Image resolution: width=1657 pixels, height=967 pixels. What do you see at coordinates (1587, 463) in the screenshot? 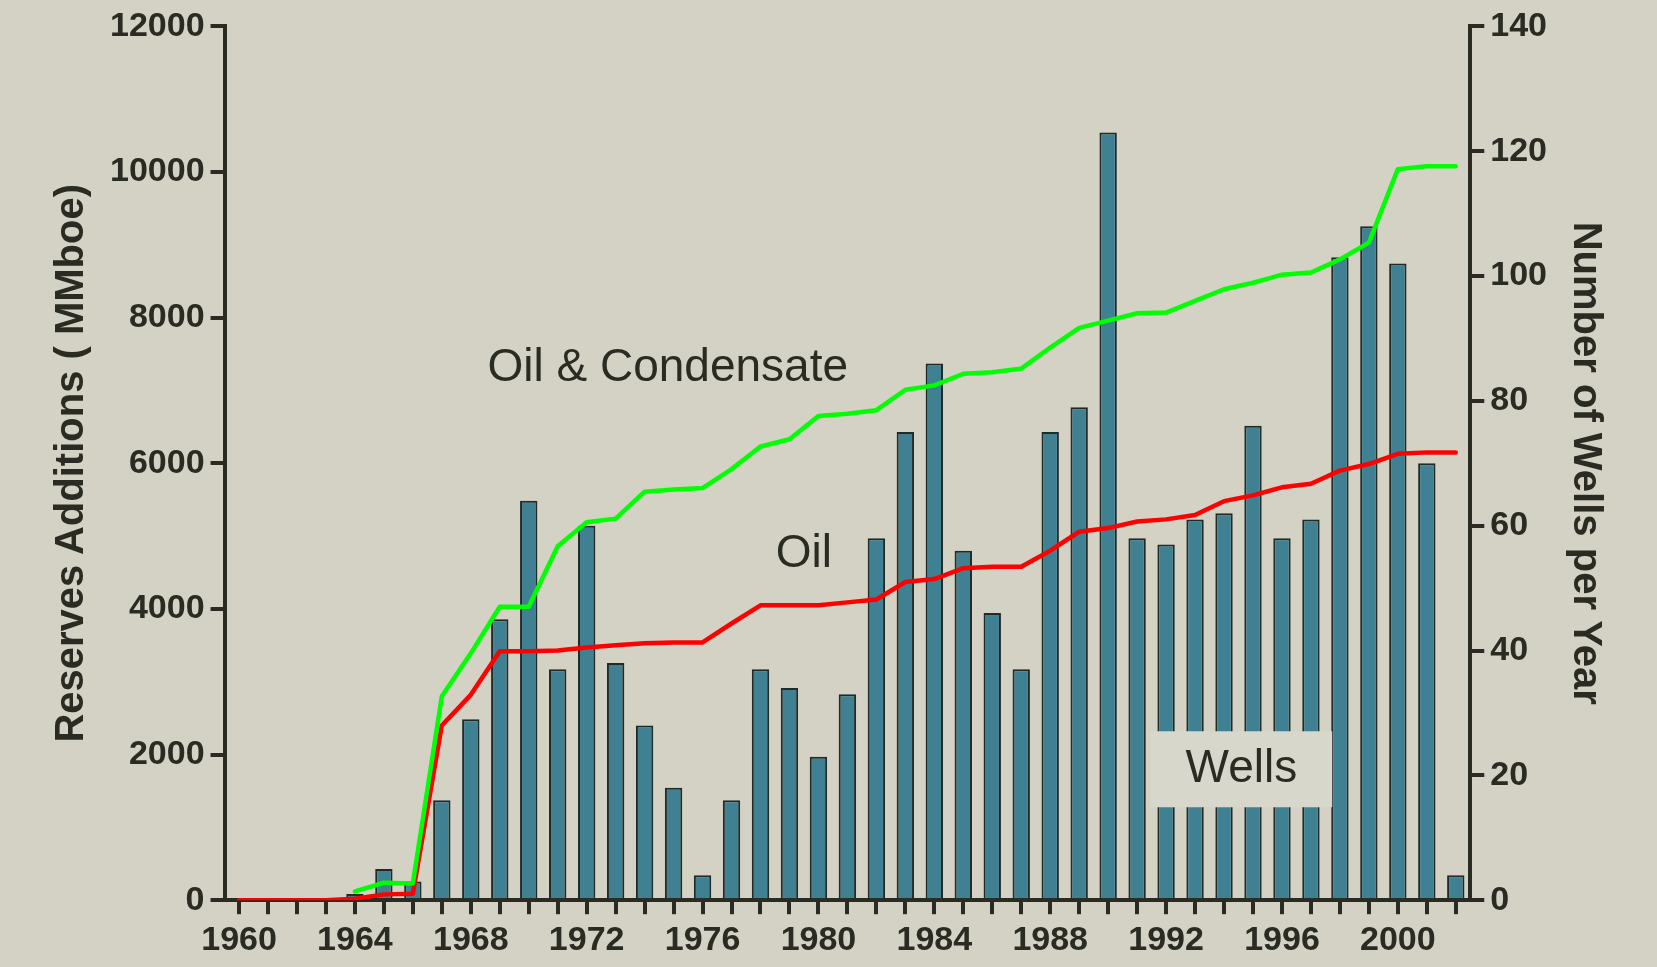
I see `y2-axis-title: Number of Wells per Year` at bounding box center [1587, 463].